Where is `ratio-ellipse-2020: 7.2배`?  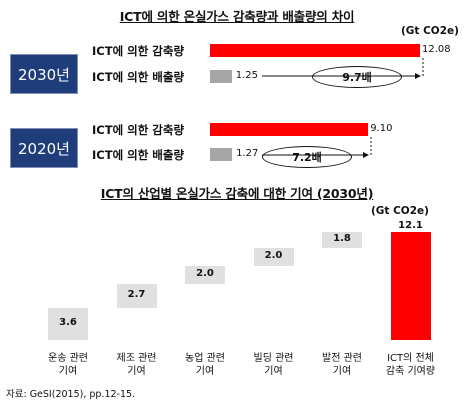
ratio-ellipse-2020: 7.2배 is located at coordinates (307, 157).